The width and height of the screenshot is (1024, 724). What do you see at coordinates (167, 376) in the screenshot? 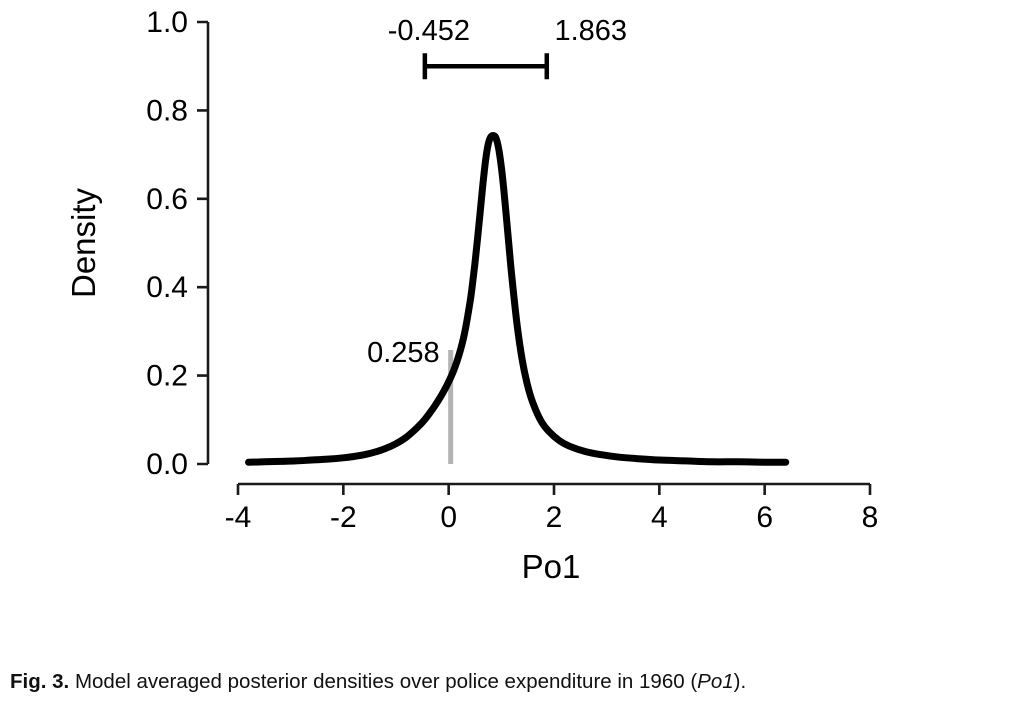
I see `y-tick-label: 0.2` at bounding box center [167, 376].